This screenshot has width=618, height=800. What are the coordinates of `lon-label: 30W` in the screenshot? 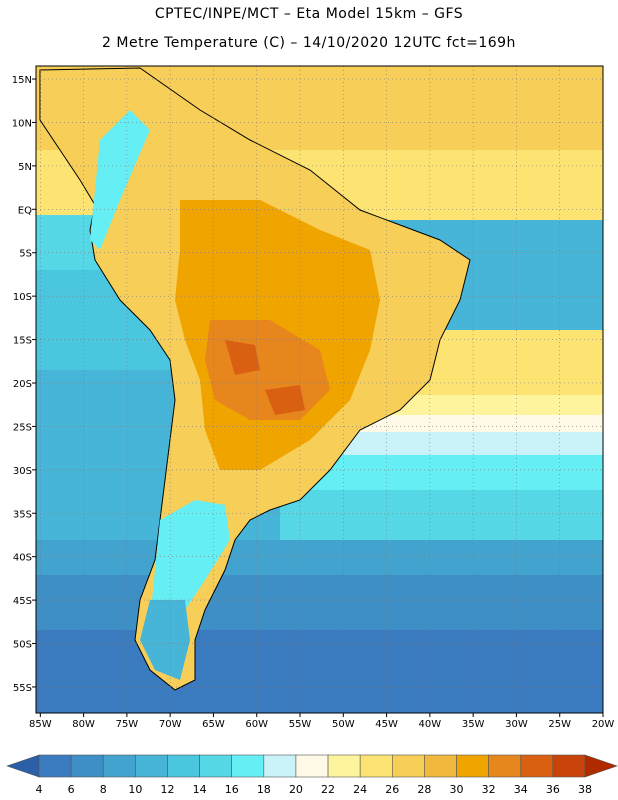 It's located at (516, 724).